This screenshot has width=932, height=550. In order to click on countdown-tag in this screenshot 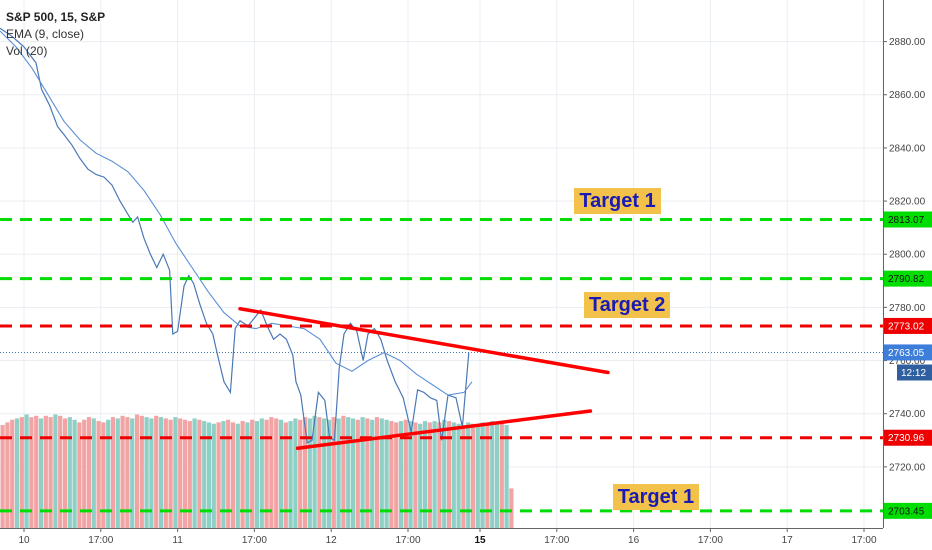, I will do `click(914, 372)`.